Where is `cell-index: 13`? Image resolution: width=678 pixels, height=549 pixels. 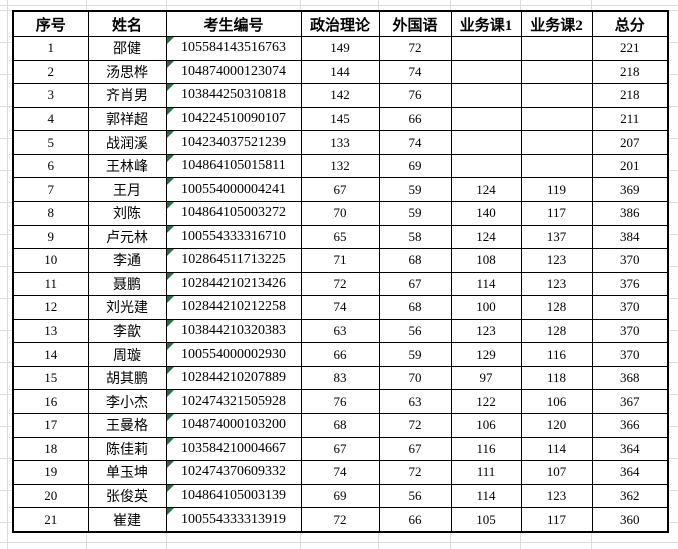 cell-index: 13 is located at coordinates (50, 331).